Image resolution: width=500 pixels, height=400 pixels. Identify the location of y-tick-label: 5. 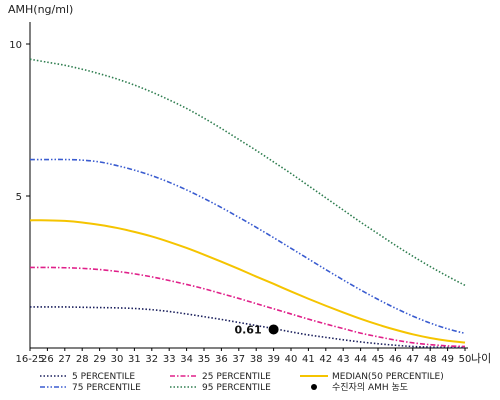
(19, 197).